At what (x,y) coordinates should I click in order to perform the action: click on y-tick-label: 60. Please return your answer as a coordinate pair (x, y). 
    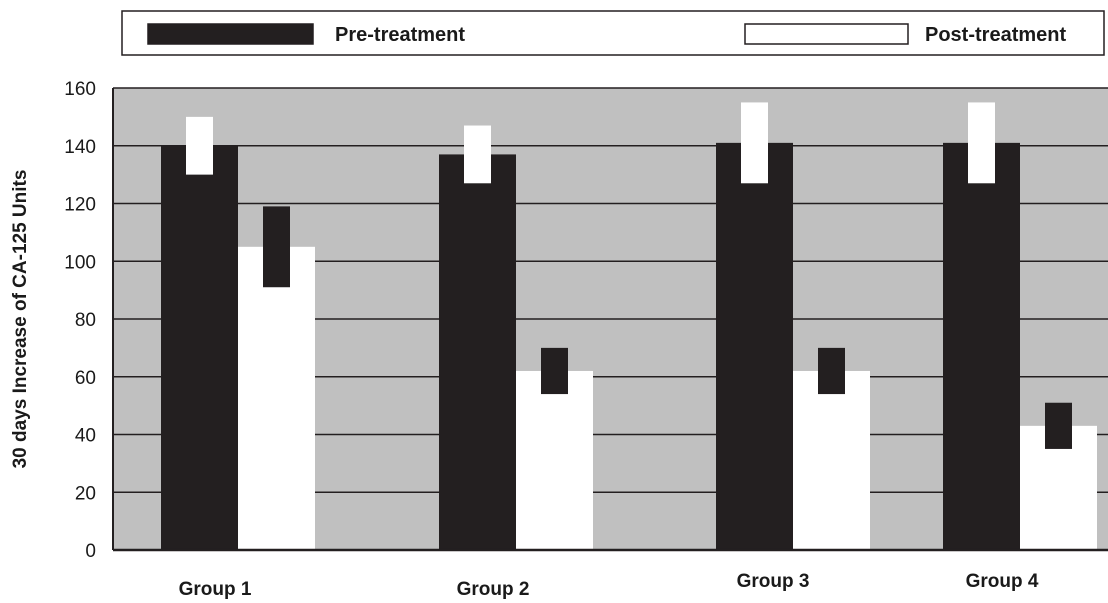
    Looking at the image, I should click on (85, 378).